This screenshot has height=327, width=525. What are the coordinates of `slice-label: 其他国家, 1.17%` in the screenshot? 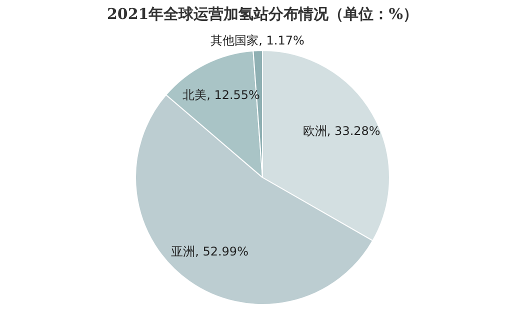 It's located at (257, 41).